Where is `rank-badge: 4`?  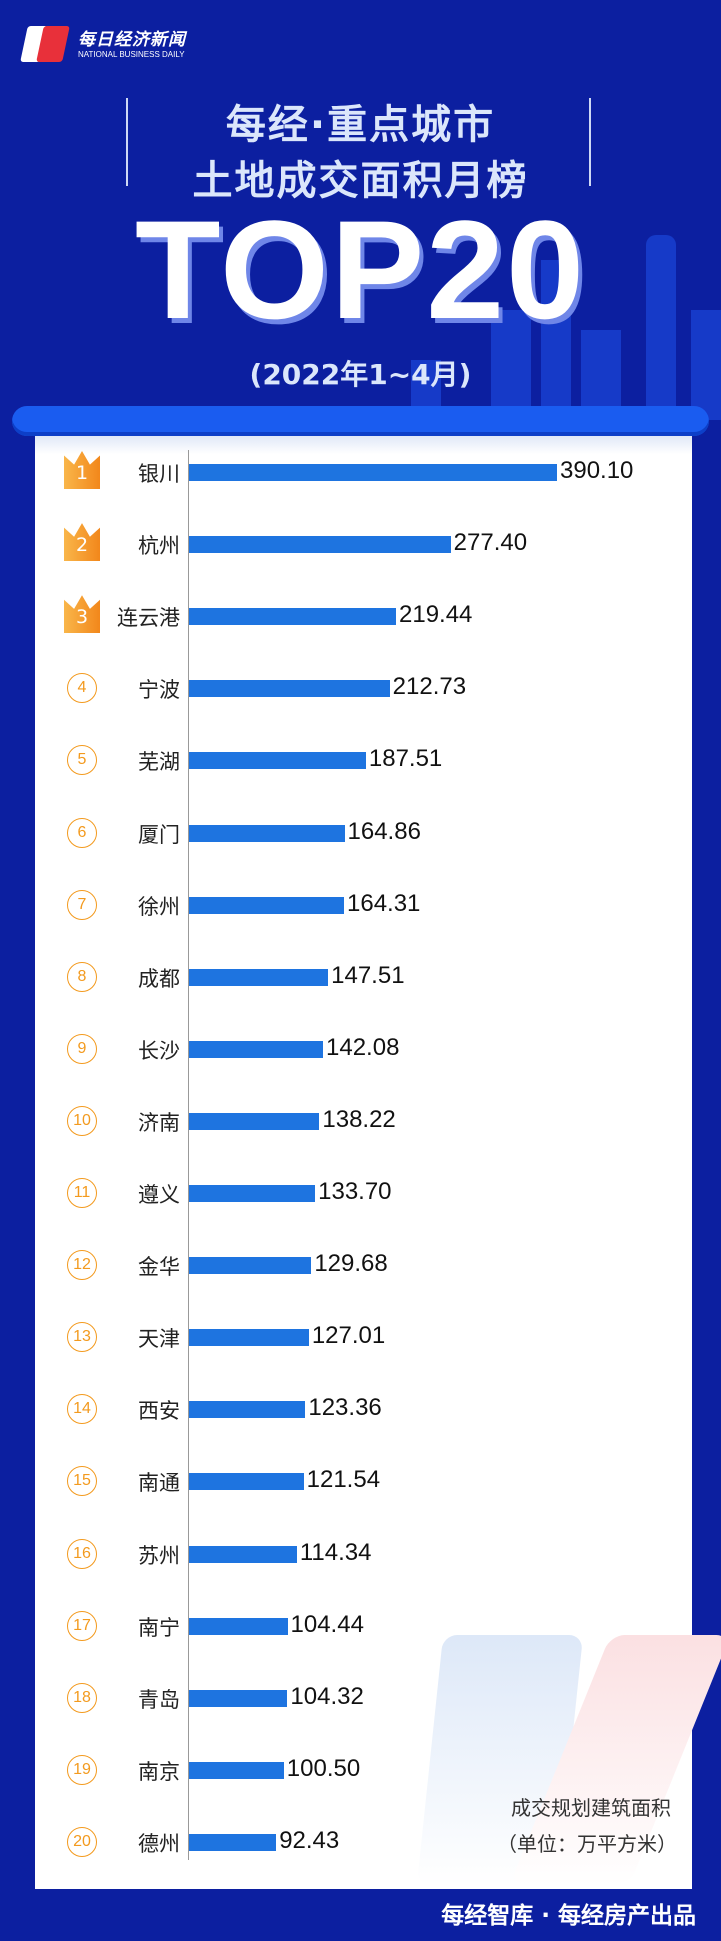 rank-badge: 4 is located at coordinates (82, 688).